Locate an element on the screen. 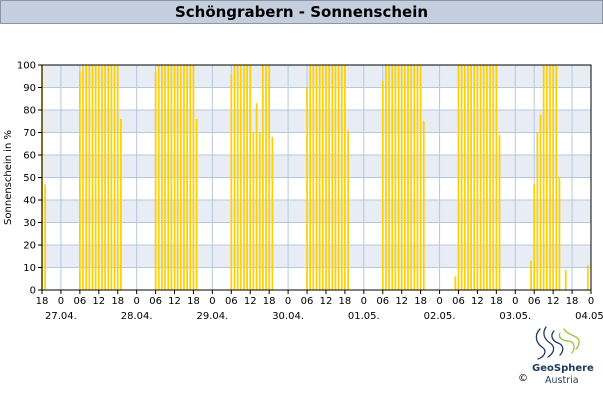  y-tick-label: 30 is located at coordinates (29, 223).